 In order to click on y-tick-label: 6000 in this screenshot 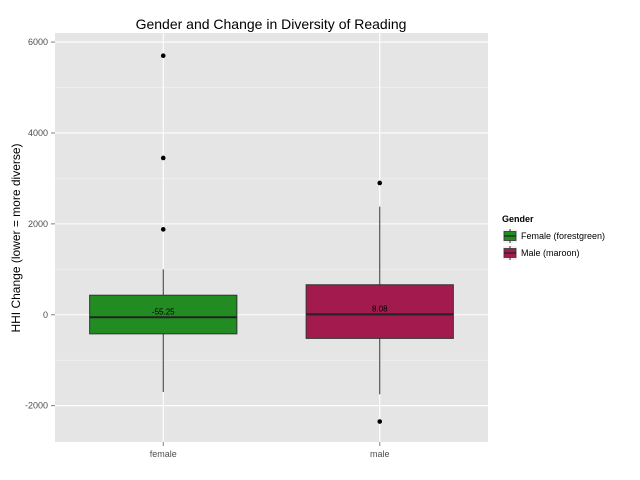, I will do `click(38, 42)`.